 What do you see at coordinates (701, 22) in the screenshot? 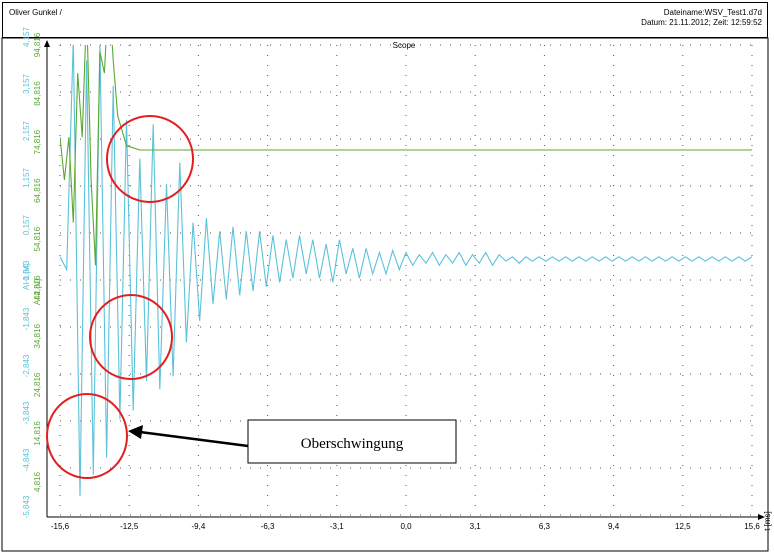
I see `datetime-label: Datum: 21.11.2012; Zeit: 12:59:52` at bounding box center [701, 22].